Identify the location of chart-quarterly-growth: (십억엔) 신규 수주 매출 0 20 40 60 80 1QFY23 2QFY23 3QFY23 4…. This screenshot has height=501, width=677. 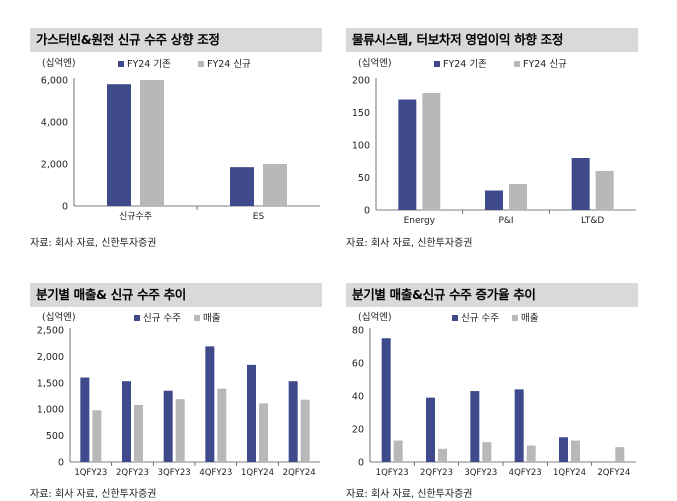
(494, 394).